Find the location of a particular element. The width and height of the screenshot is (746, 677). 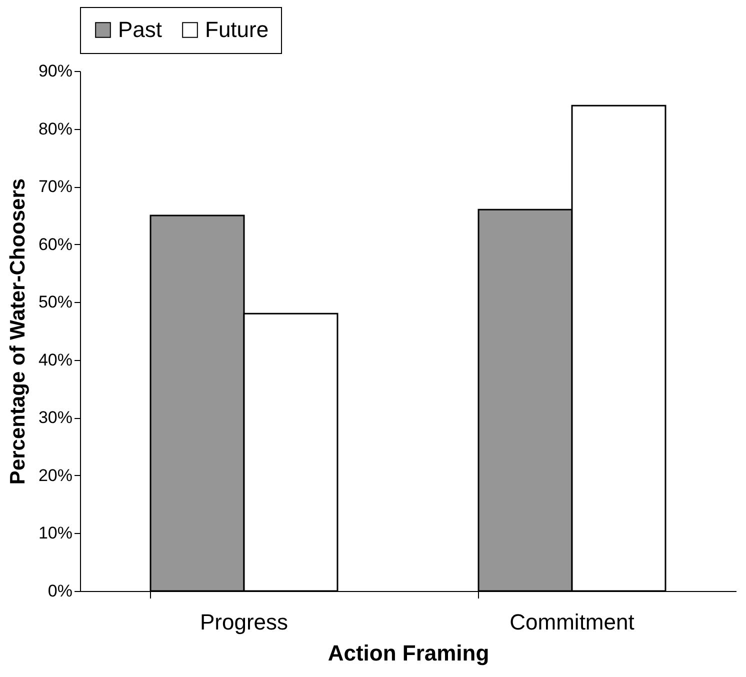

y-tick-label: 50% is located at coordinates (55, 302).